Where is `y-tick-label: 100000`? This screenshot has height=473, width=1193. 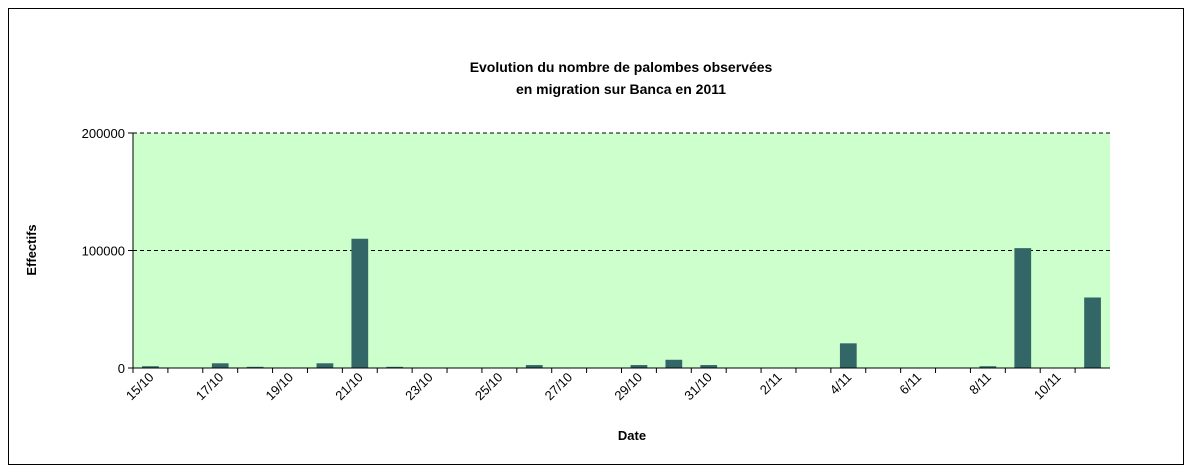 y-tick-label: 100000 is located at coordinates (103, 251).